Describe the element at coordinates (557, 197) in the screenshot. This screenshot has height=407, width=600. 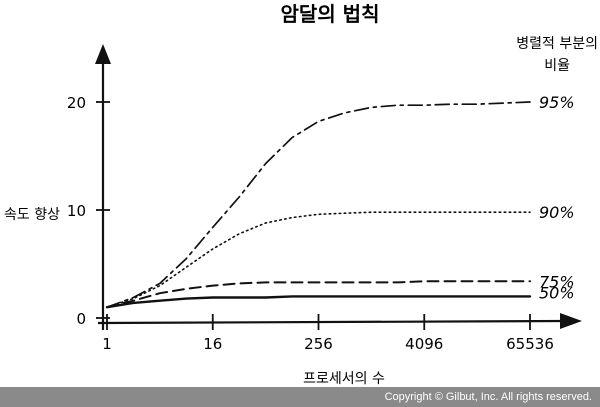
I see `series-labels: 95% 90% 75%50%` at that location.